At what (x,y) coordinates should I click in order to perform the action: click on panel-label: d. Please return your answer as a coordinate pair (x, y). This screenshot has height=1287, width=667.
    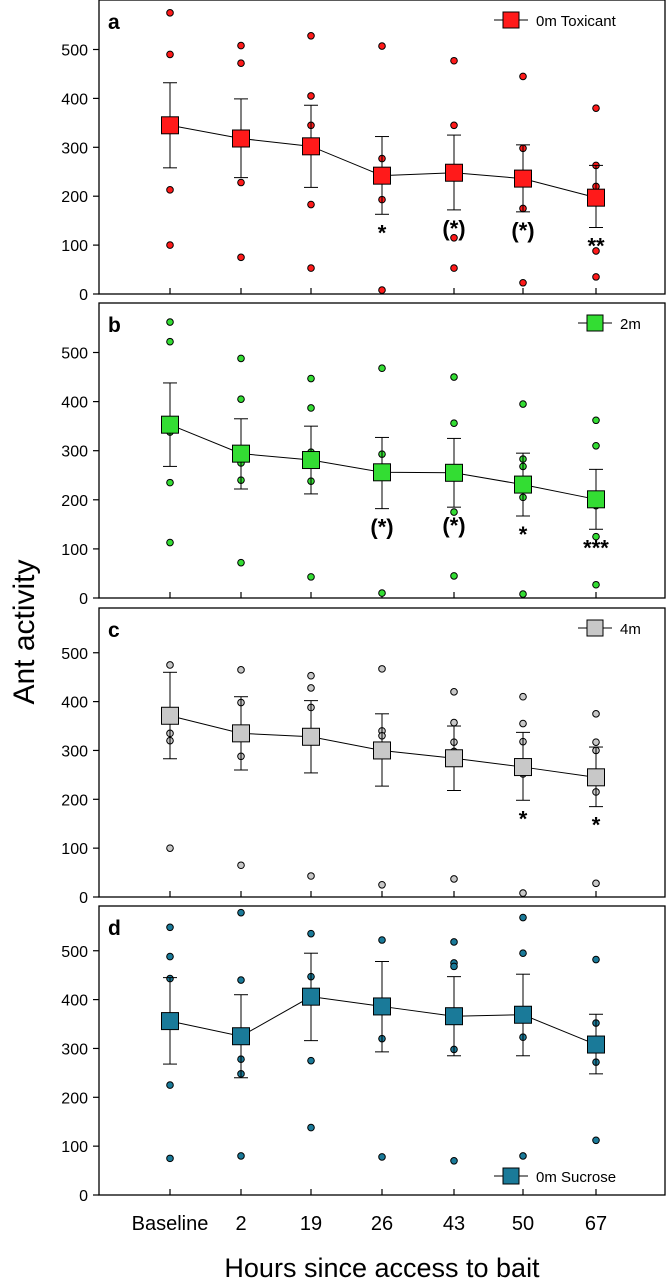
    Looking at the image, I should click on (114, 928).